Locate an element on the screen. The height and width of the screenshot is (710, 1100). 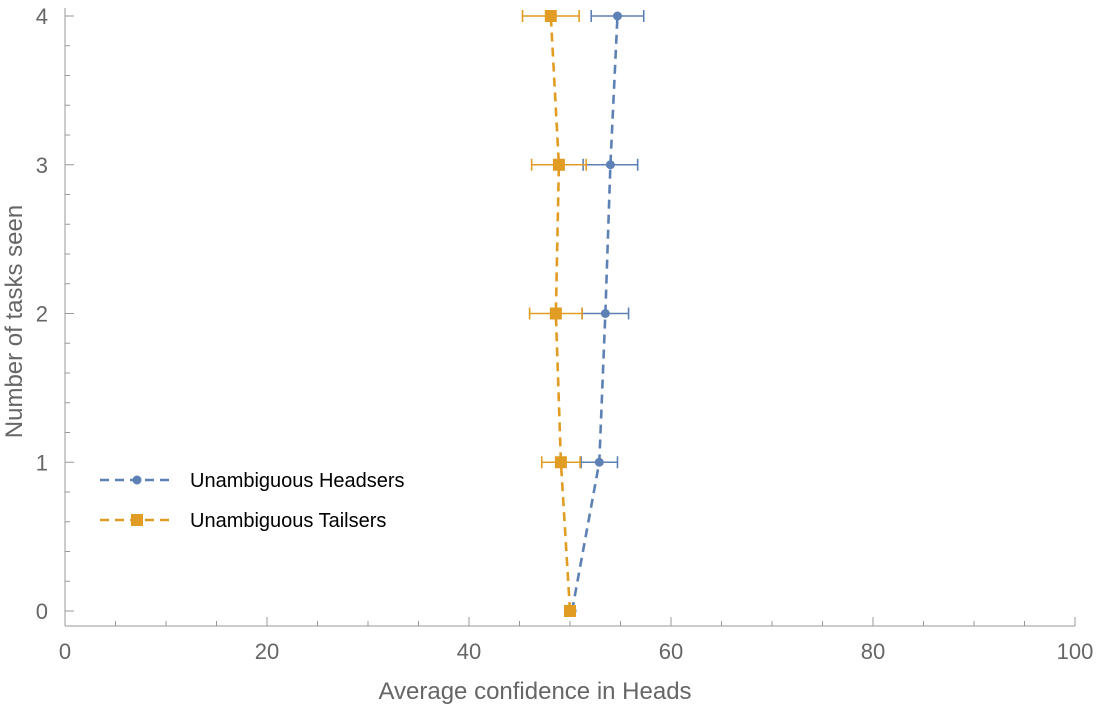
x-tick-label: 100 is located at coordinates (1075, 651).